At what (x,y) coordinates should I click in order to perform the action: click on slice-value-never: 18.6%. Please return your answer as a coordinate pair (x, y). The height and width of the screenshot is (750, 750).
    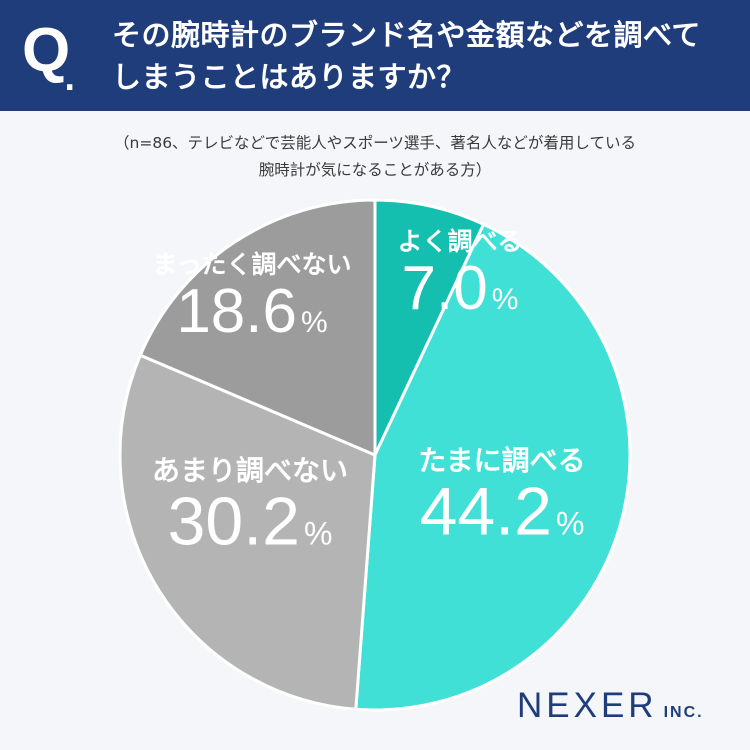
    Looking at the image, I should click on (251, 311).